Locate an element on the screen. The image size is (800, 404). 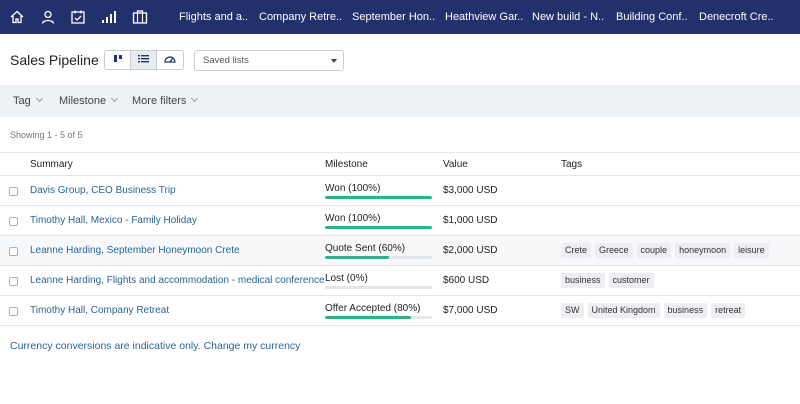
row-value: $7,000 USD is located at coordinates (470, 310).